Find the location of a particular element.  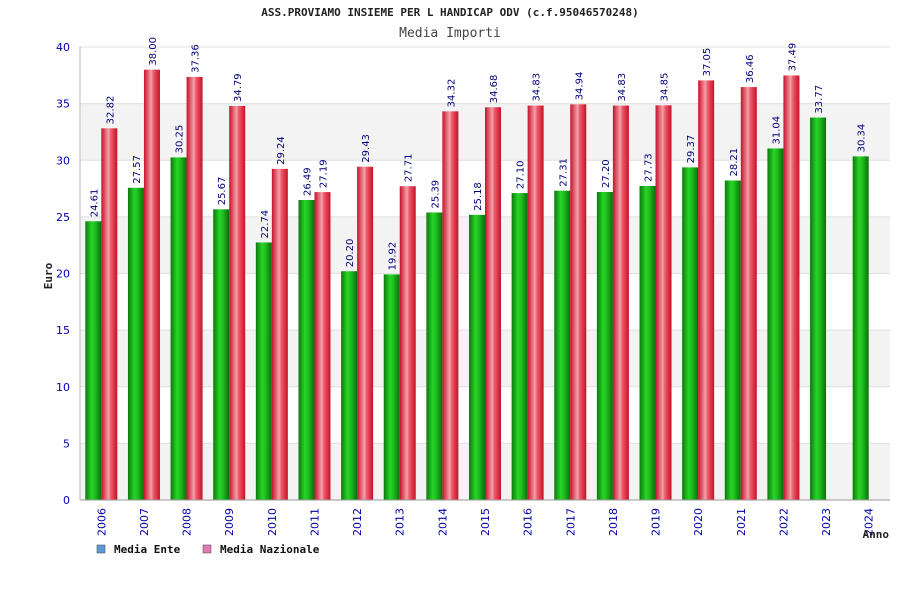

data-label-media-ente: 27.57 is located at coordinates (137, 169).